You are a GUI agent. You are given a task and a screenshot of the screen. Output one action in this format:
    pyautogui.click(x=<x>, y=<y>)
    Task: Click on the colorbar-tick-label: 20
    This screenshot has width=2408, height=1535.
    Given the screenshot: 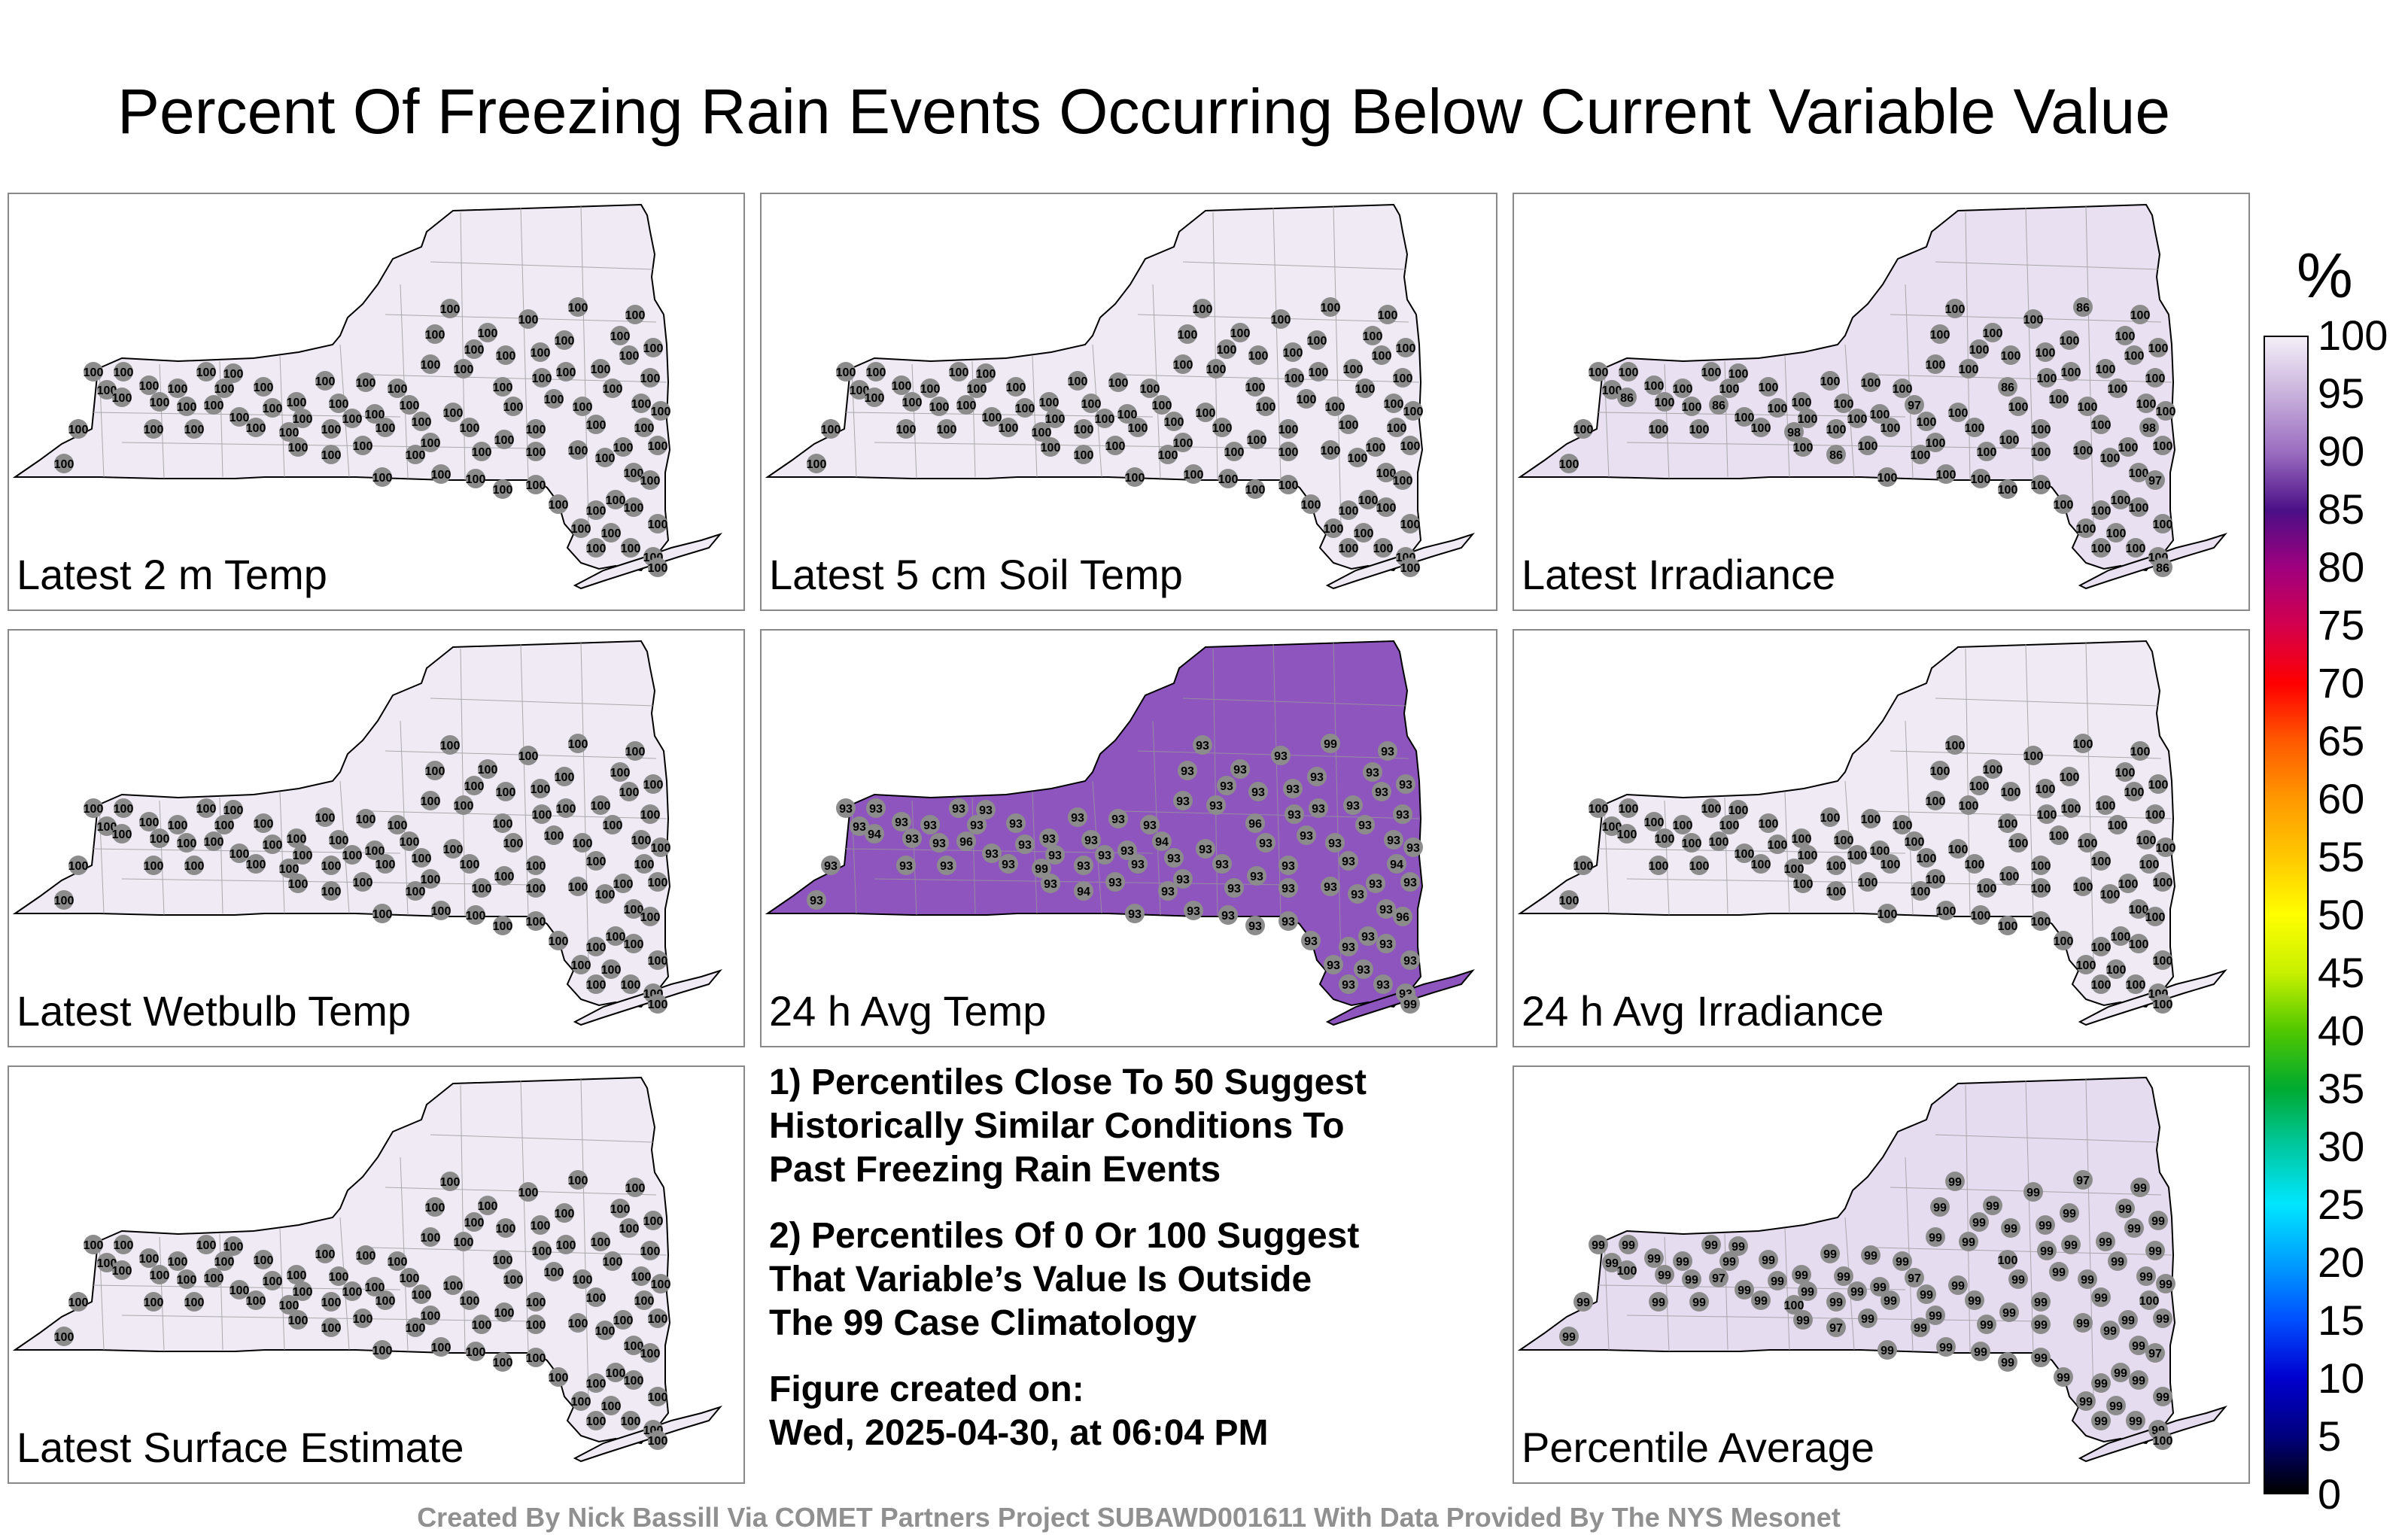 What is the action you would take?
    pyautogui.click(x=2341, y=1262)
    